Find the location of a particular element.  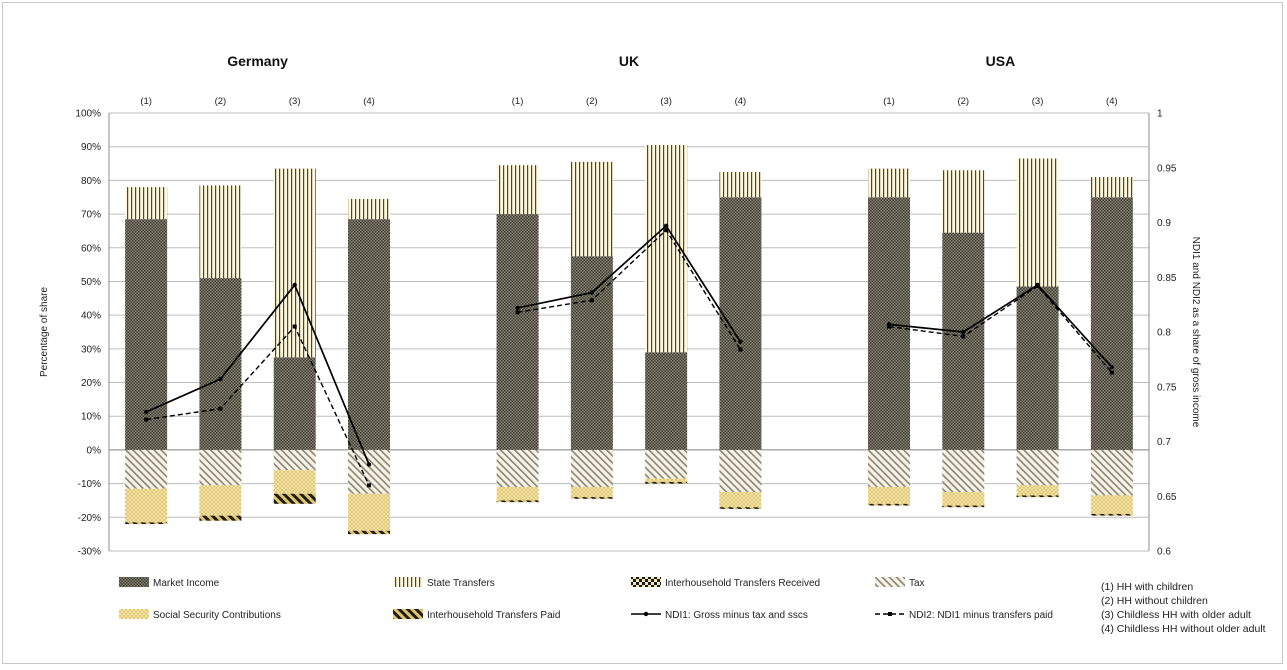

y2-tick-label: 0.65 is located at coordinates (1167, 497).